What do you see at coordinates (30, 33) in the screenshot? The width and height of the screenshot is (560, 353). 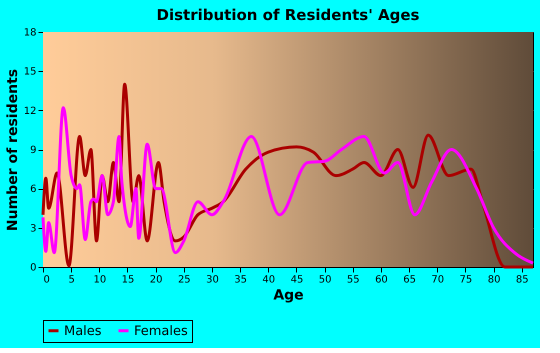 I see `y-tick-label: 18` at bounding box center [30, 33].